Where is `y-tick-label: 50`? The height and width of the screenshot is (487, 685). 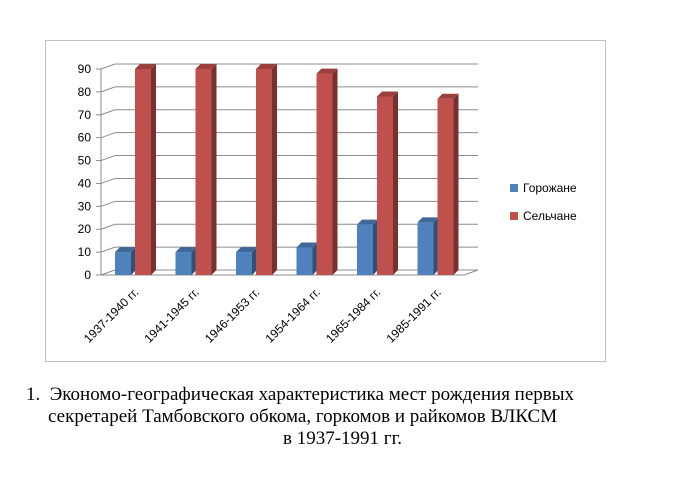
y-tick-label: 50 is located at coordinates (85, 161).